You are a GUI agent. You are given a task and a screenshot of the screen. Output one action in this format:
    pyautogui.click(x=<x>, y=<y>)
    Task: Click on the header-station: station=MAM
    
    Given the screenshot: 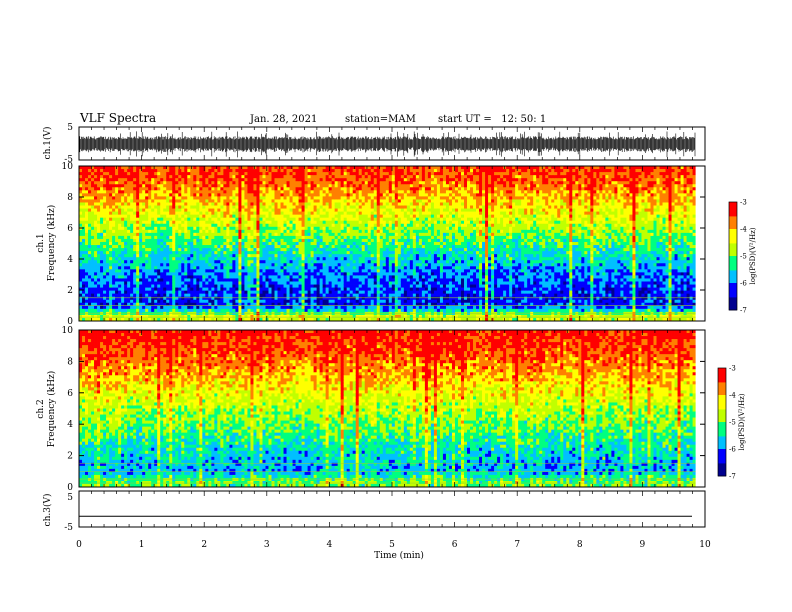 What is the action you would take?
    pyautogui.click(x=380, y=119)
    